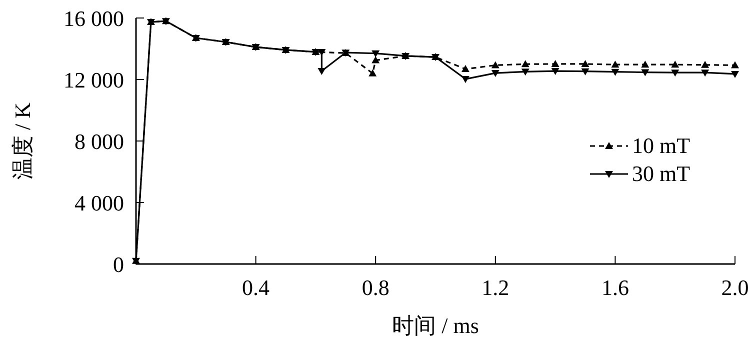 This screenshot has height=342, width=750. Describe the element at coordinates (94, 80) in the screenshot. I see `y-tick-label: 12 000` at that location.